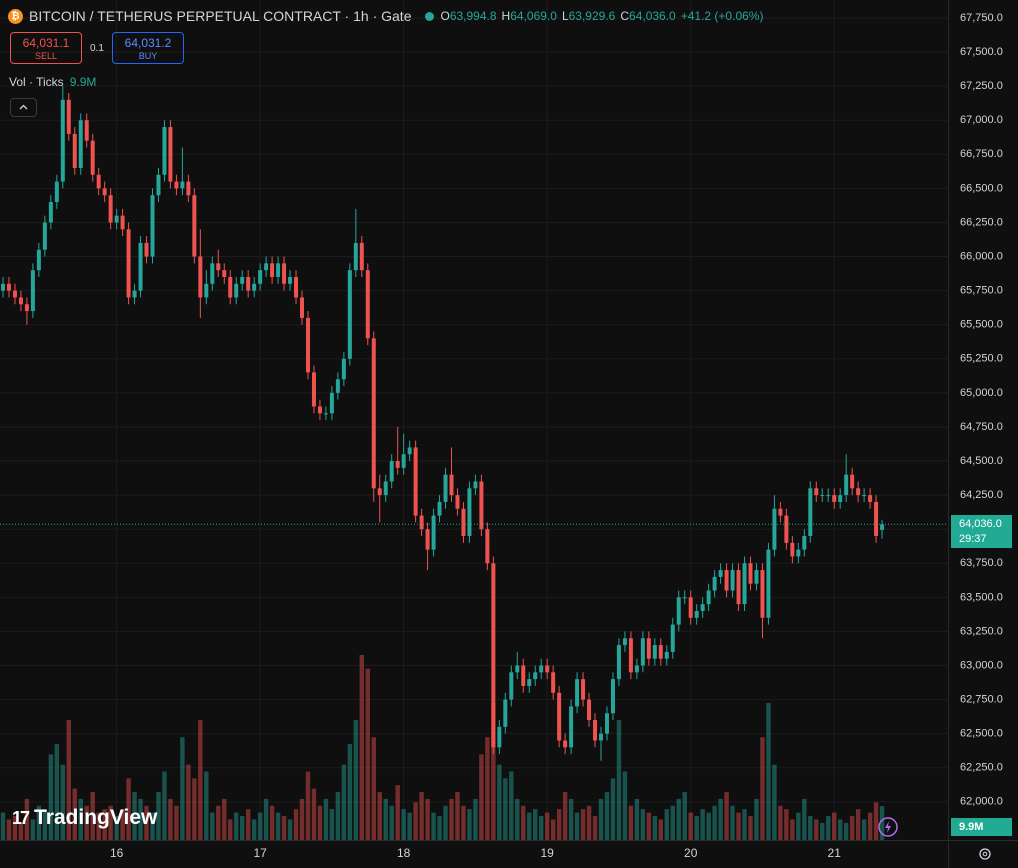 This screenshot has width=1018, height=868. I want to click on ohlc-value: 63,929.6, so click(592, 16).